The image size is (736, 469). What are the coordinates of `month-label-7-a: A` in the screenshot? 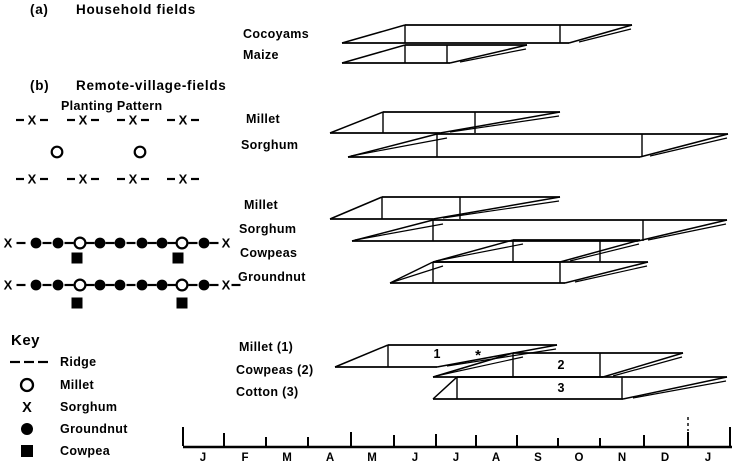 It's located at (496, 458).